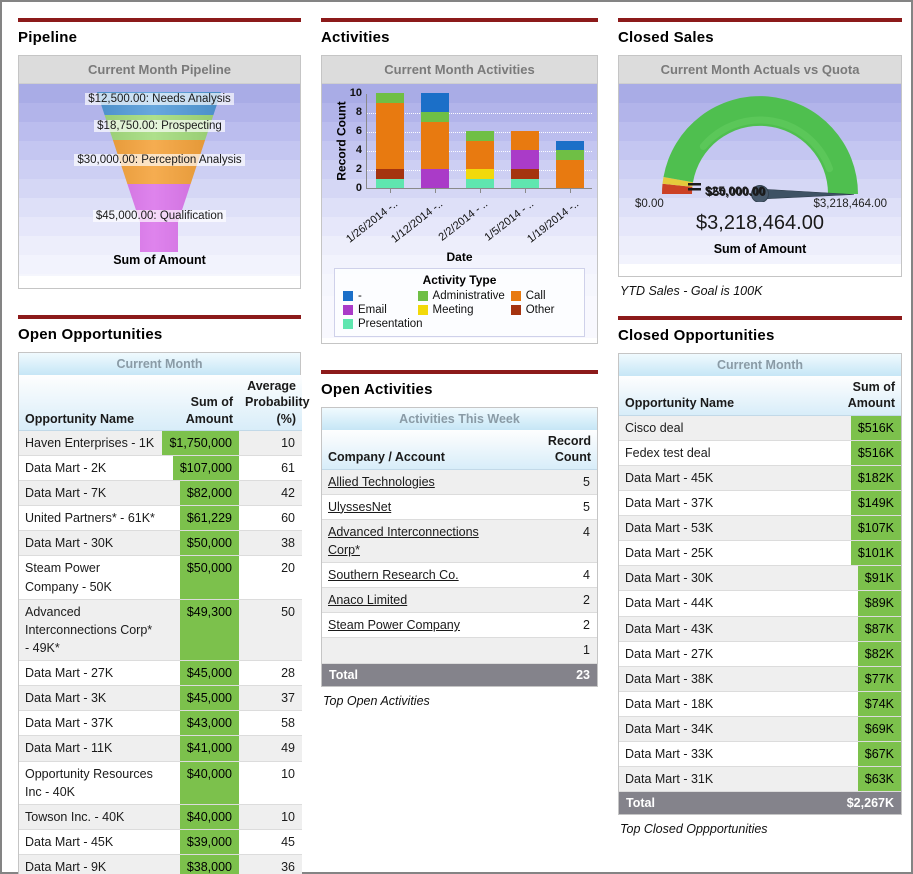  Describe the element at coordinates (459, 482) in the screenshot. I see `table-row: Allied Technologies 5` at that location.